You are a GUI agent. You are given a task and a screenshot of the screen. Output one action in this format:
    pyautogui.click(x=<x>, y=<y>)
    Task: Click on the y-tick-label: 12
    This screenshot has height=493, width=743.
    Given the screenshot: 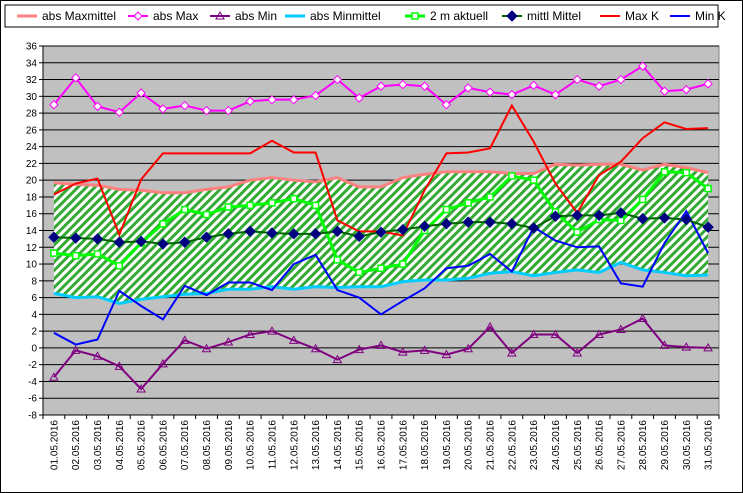 What is the action you would take?
    pyautogui.click(x=32, y=248)
    